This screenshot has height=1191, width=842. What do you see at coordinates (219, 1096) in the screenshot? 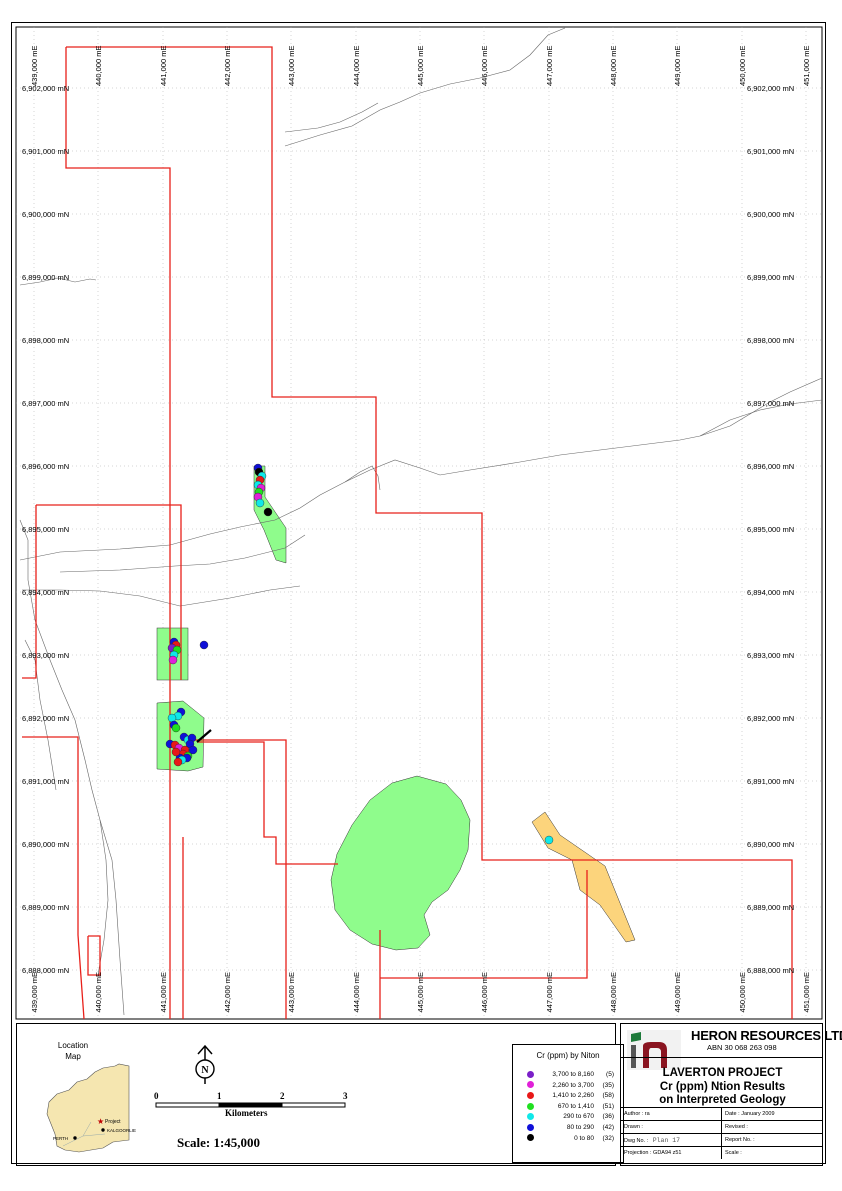
I see `scale-tick-1: 1` at bounding box center [219, 1096].